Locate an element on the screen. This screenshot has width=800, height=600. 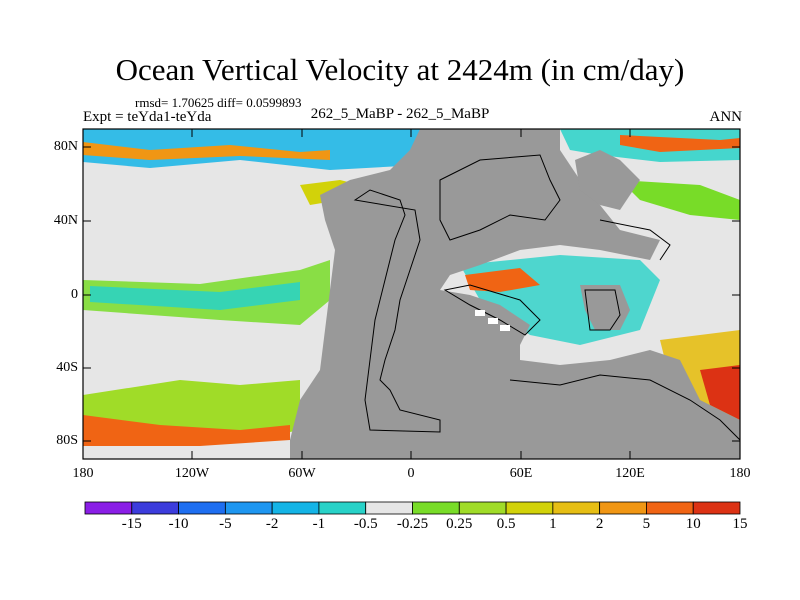
equatorial-tongue-core is located at coordinates (195, 296).